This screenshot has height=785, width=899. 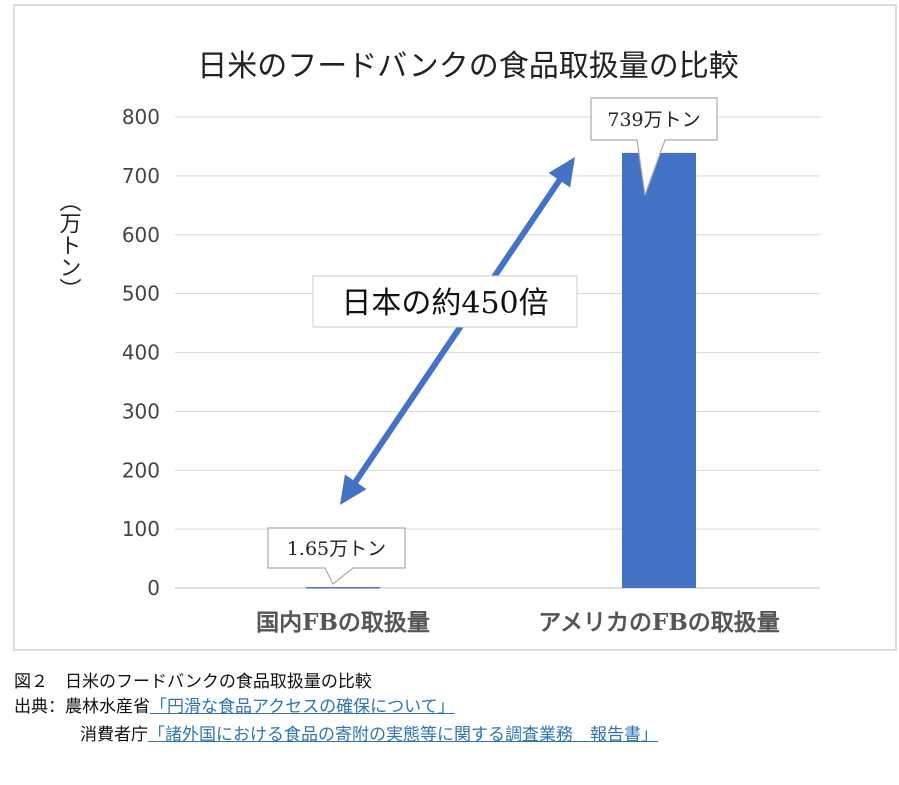 What do you see at coordinates (653, 120) in the screenshot?
I see `data-label: 739万トン` at bounding box center [653, 120].